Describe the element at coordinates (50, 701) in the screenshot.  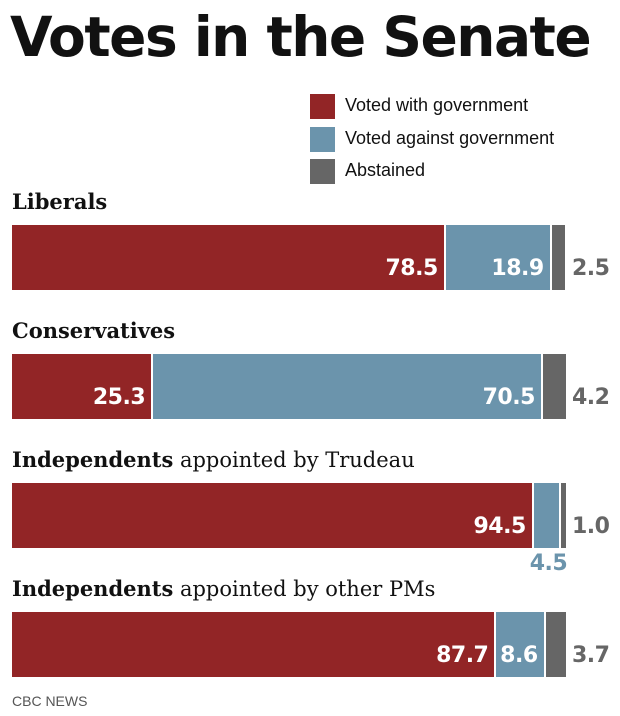
I see `source-credit: CBC NEWS` at that location.